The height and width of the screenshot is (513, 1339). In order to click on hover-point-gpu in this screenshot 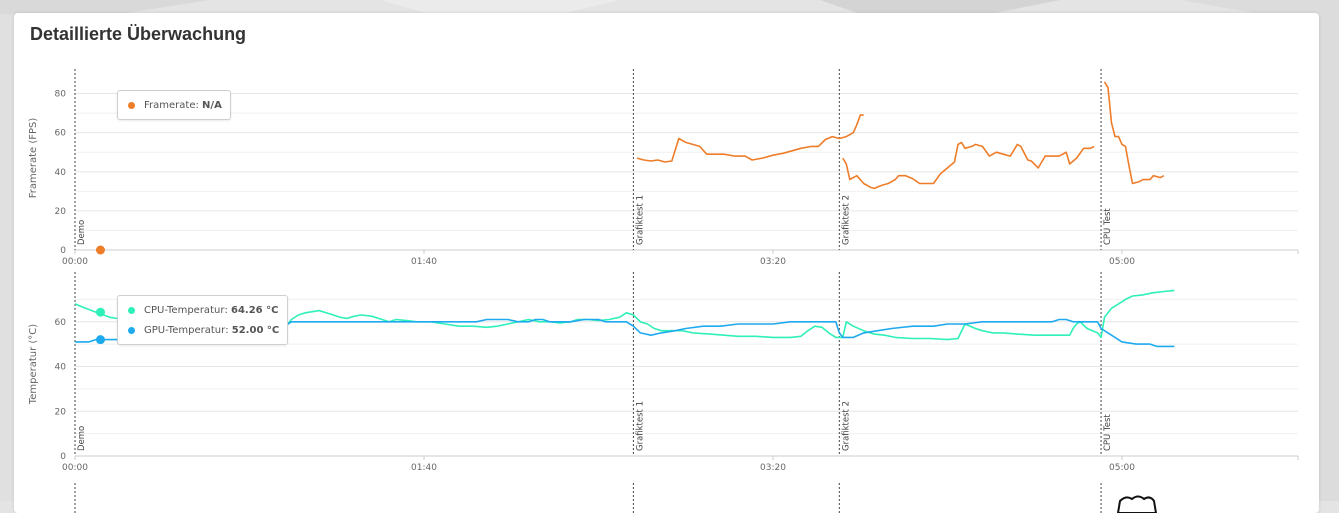, I will do `click(100, 339)`.